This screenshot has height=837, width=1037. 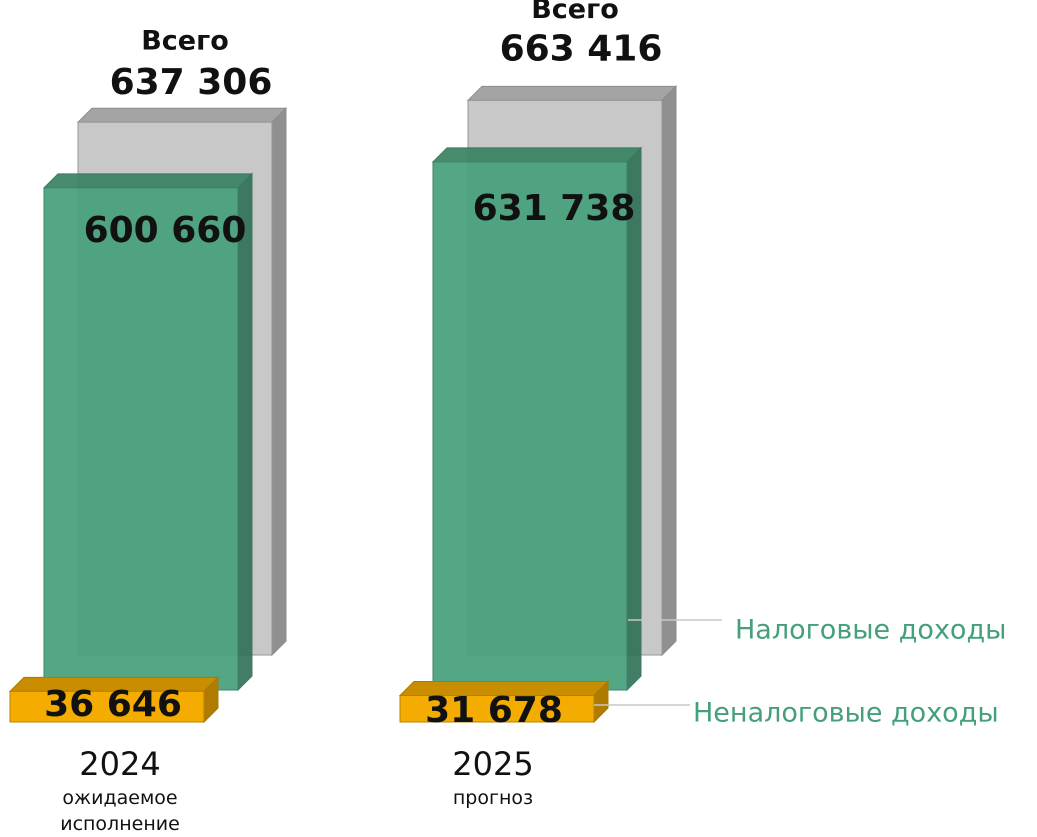 I want to click on nontax-label: 36 646, so click(x=113, y=704).